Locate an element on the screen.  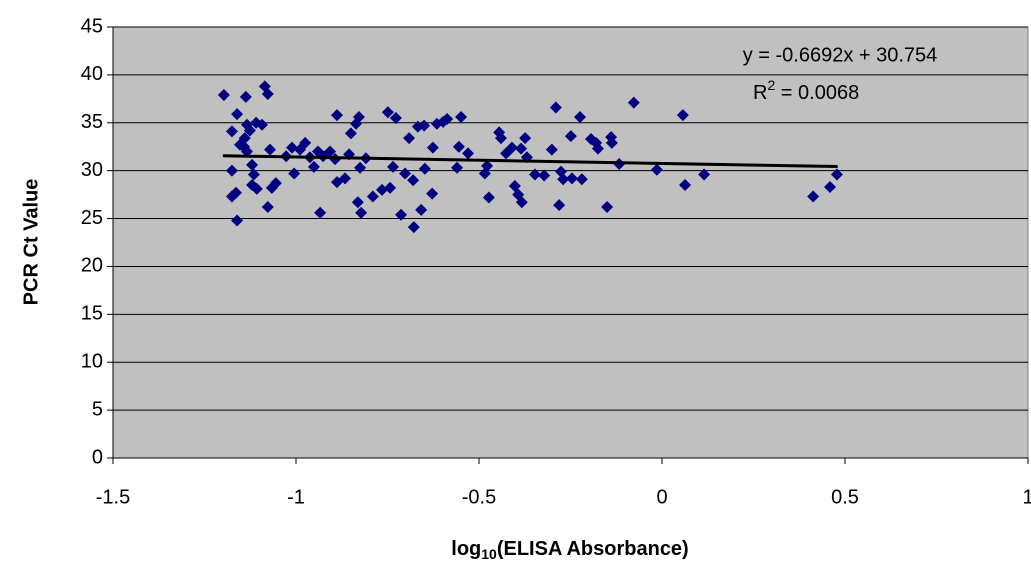
x-label-rest: (ELISA Absorbance) is located at coordinates (593, 549).